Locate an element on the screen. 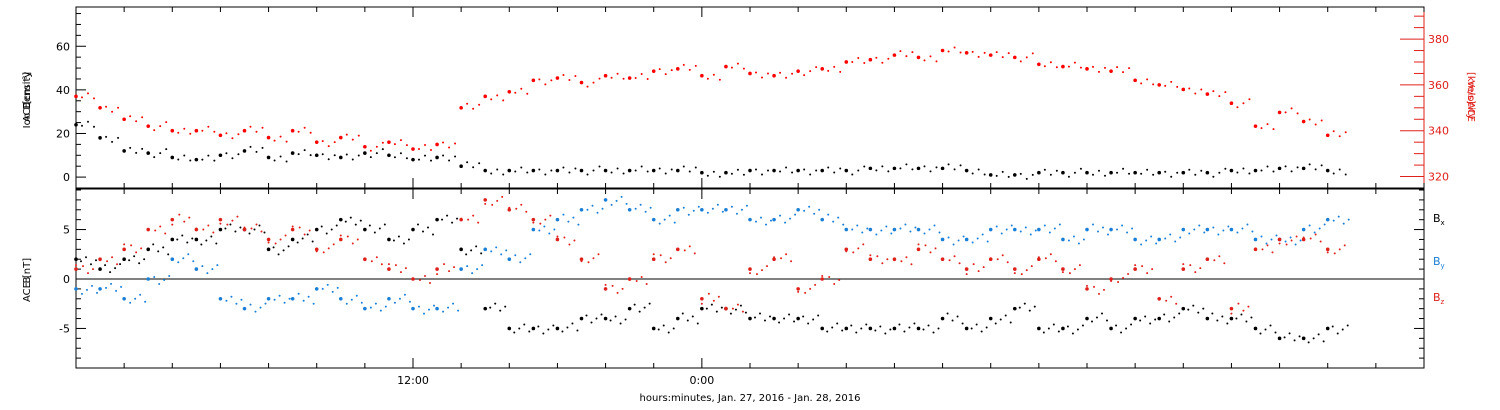  top-left-tick-label: 0 is located at coordinates (66, 177).